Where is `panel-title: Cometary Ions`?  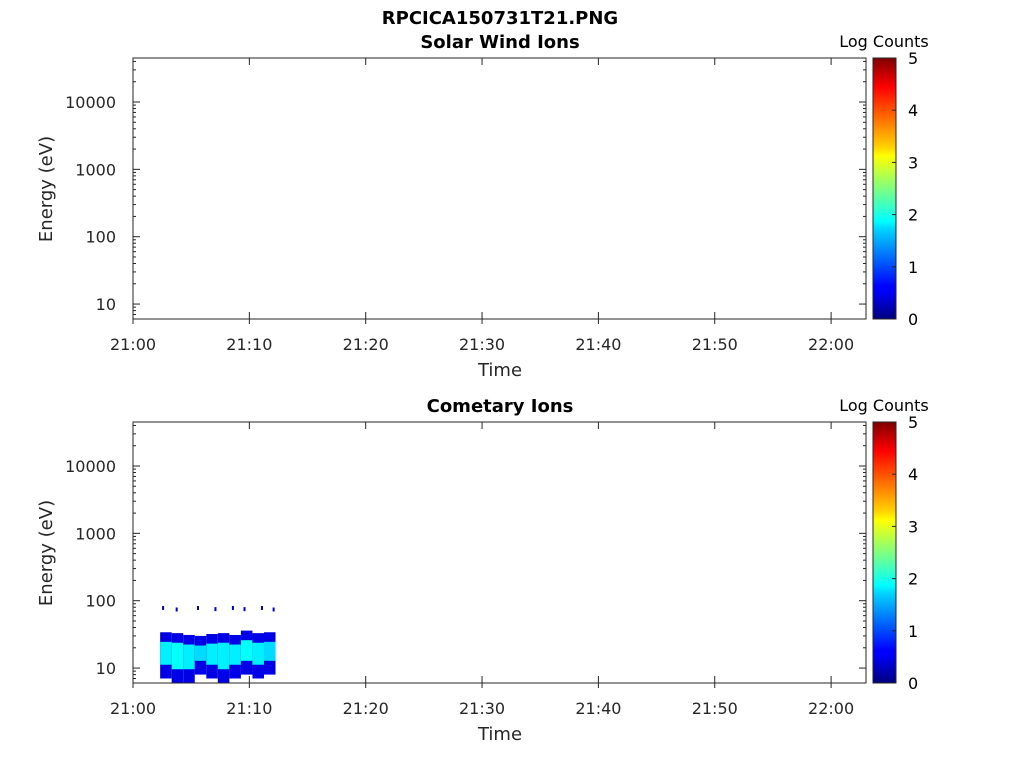 panel-title: Cometary Ions is located at coordinates (500, 406).